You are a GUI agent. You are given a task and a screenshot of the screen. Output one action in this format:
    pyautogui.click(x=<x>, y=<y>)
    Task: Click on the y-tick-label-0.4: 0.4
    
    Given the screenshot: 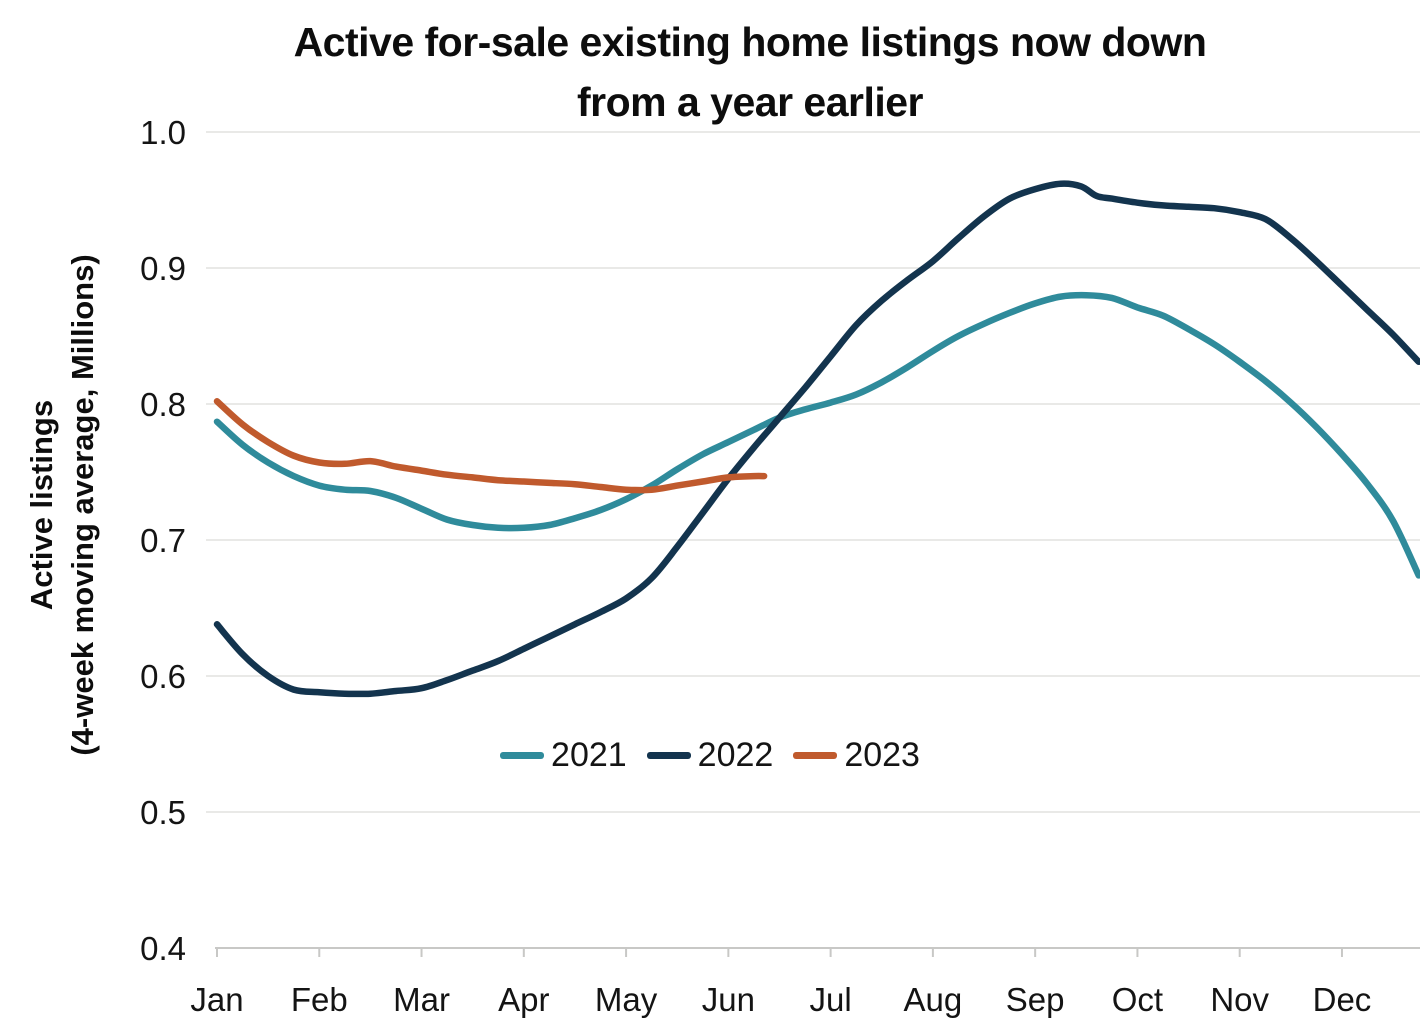 What is the action you would take?
    pyautogui.click(x=163, y=948)
    